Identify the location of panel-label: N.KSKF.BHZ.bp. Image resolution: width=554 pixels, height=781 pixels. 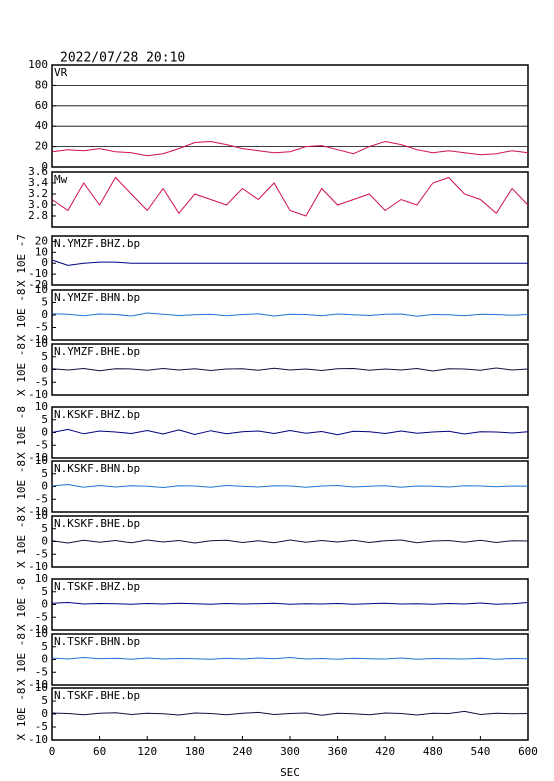
(97, 414).